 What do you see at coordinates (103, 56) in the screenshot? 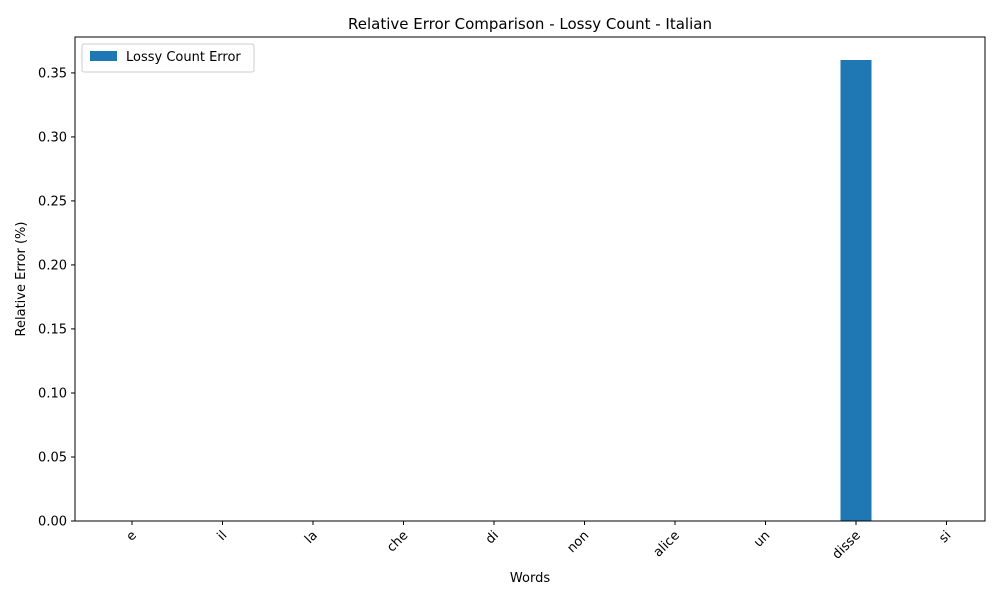
I see `legend-swatch` at bounding box center [103, 56].